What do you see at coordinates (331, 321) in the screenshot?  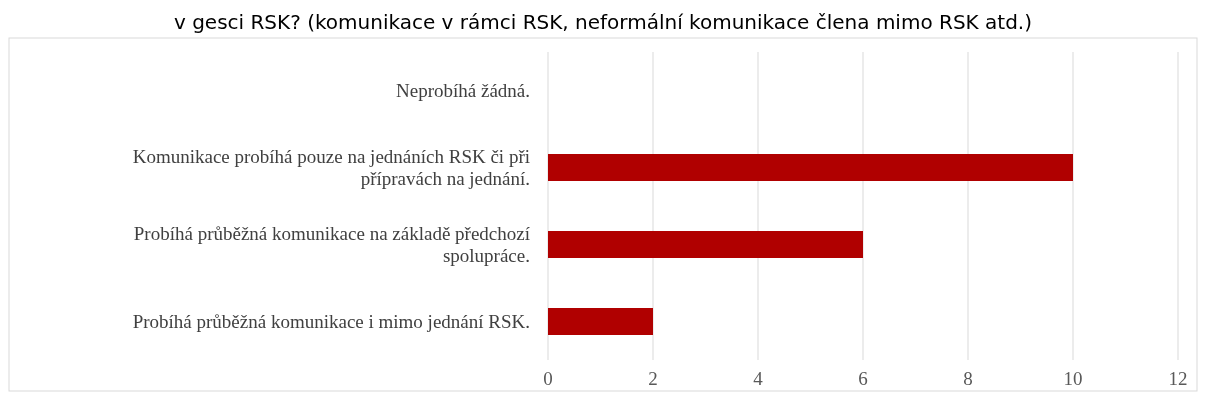 I see `y-tick-label: Probíhá průběžná komunikace i mimo jednání RSK.` at bounding box center [331, 321].